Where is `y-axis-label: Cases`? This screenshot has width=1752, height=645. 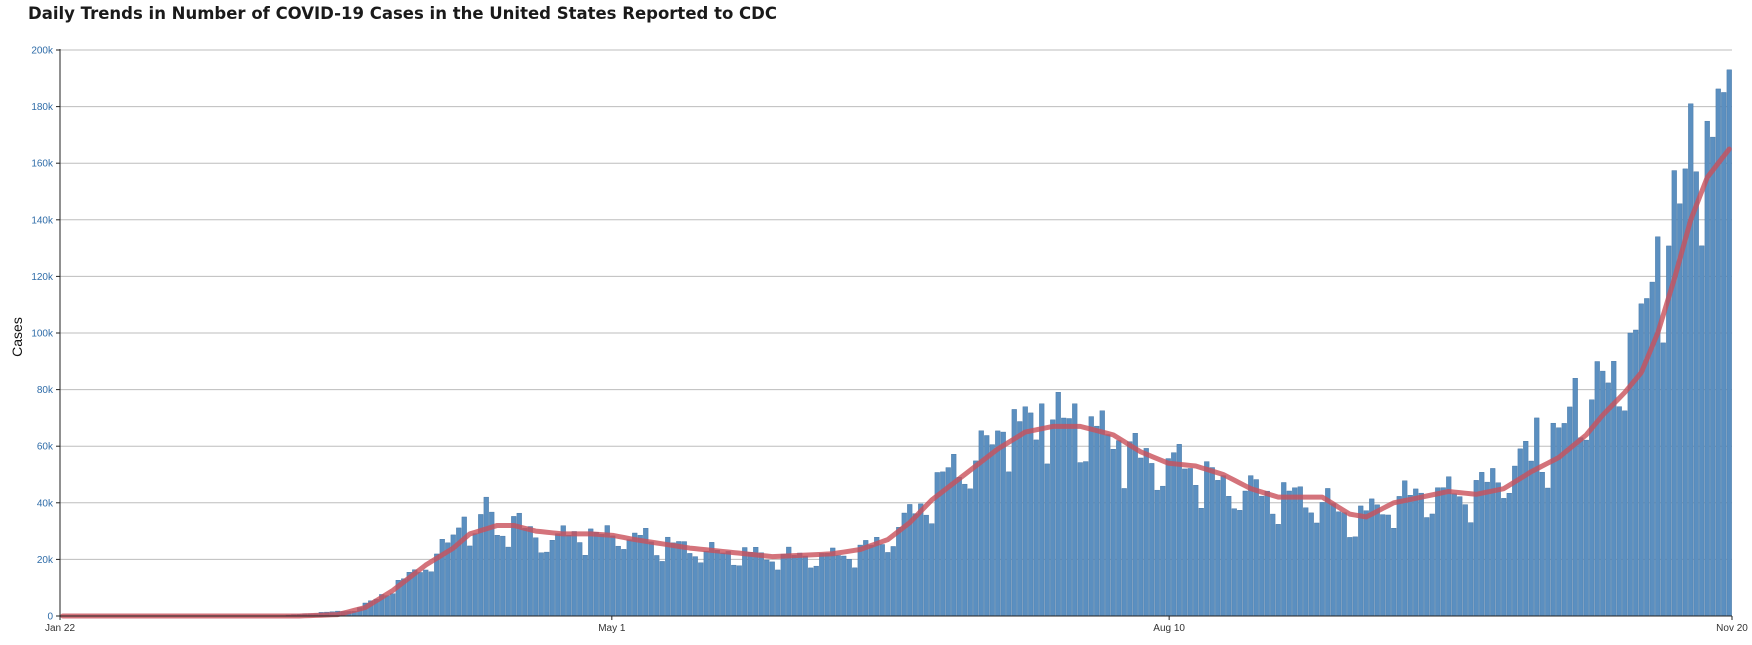
y-axis-label: Cases is located at coordinates (17, 337).